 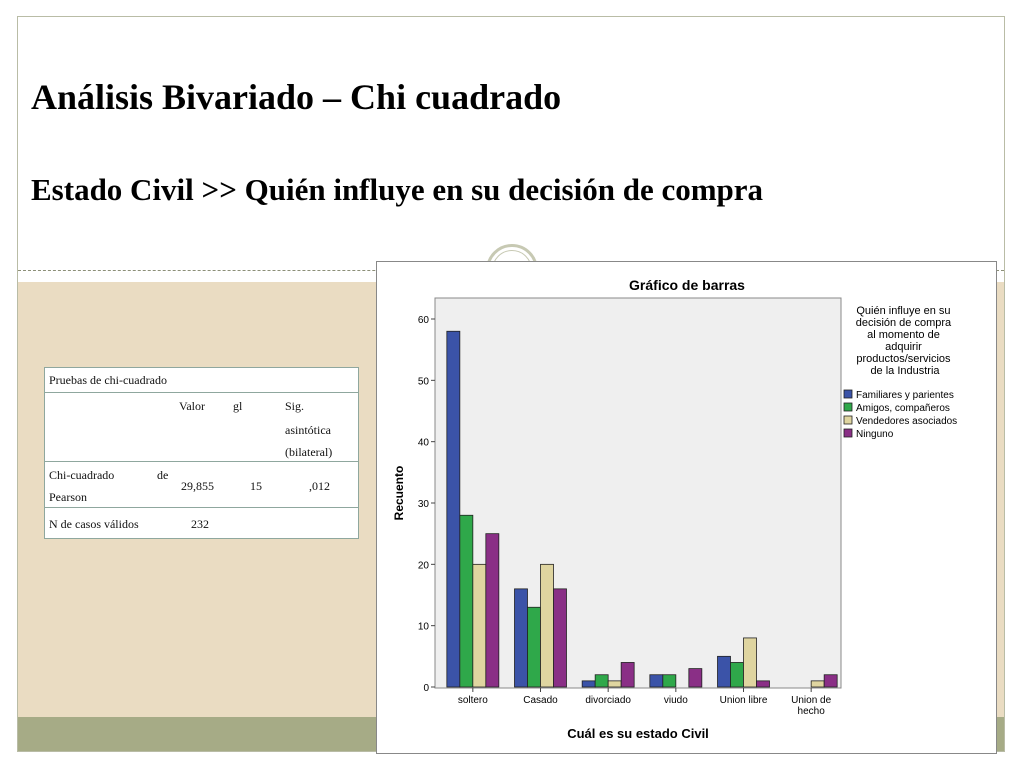 What do you see at coordinates (687, 285) in the screenshot?
I see `chart-title: Gráfico de barras` at bounding box center [687, 285].